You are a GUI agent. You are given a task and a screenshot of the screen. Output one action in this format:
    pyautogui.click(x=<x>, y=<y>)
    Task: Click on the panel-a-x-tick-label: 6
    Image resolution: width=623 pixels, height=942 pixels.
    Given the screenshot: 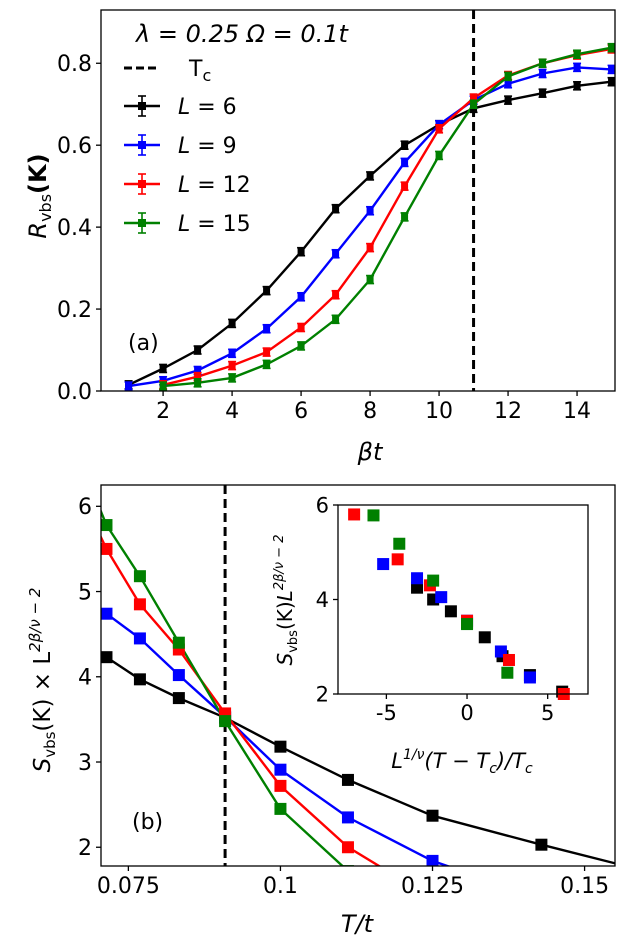 What is the action you would take?
    pyautogui.click(x=301, y=411)
    